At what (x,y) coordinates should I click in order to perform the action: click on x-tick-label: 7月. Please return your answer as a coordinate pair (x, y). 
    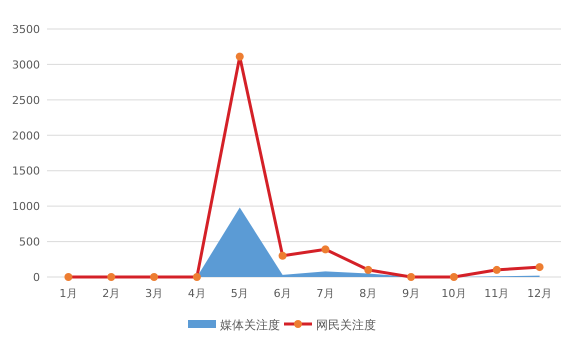
    Looking at the image, I should click on (325, 293).